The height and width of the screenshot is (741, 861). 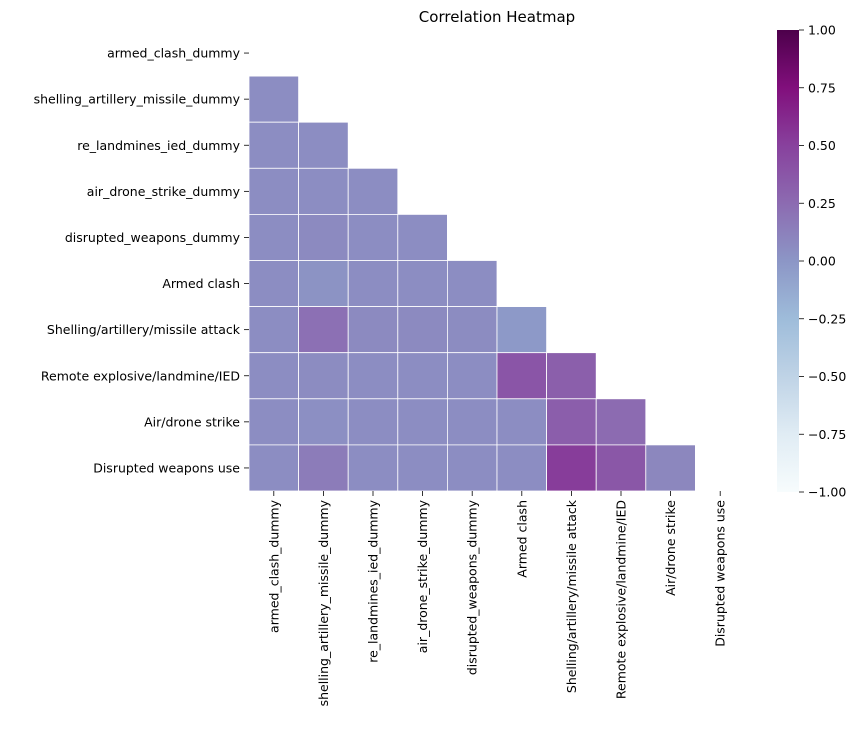 I want to click on colorbar-tick-label: −1.00, so click(x=827, y=492).